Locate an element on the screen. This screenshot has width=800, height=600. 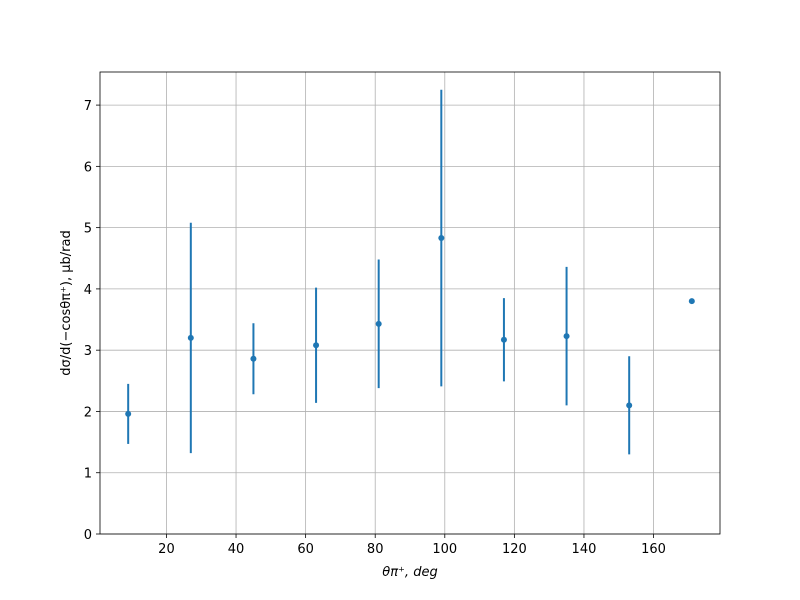
x-tick-label: 60 is located at coordinates (305, 549).